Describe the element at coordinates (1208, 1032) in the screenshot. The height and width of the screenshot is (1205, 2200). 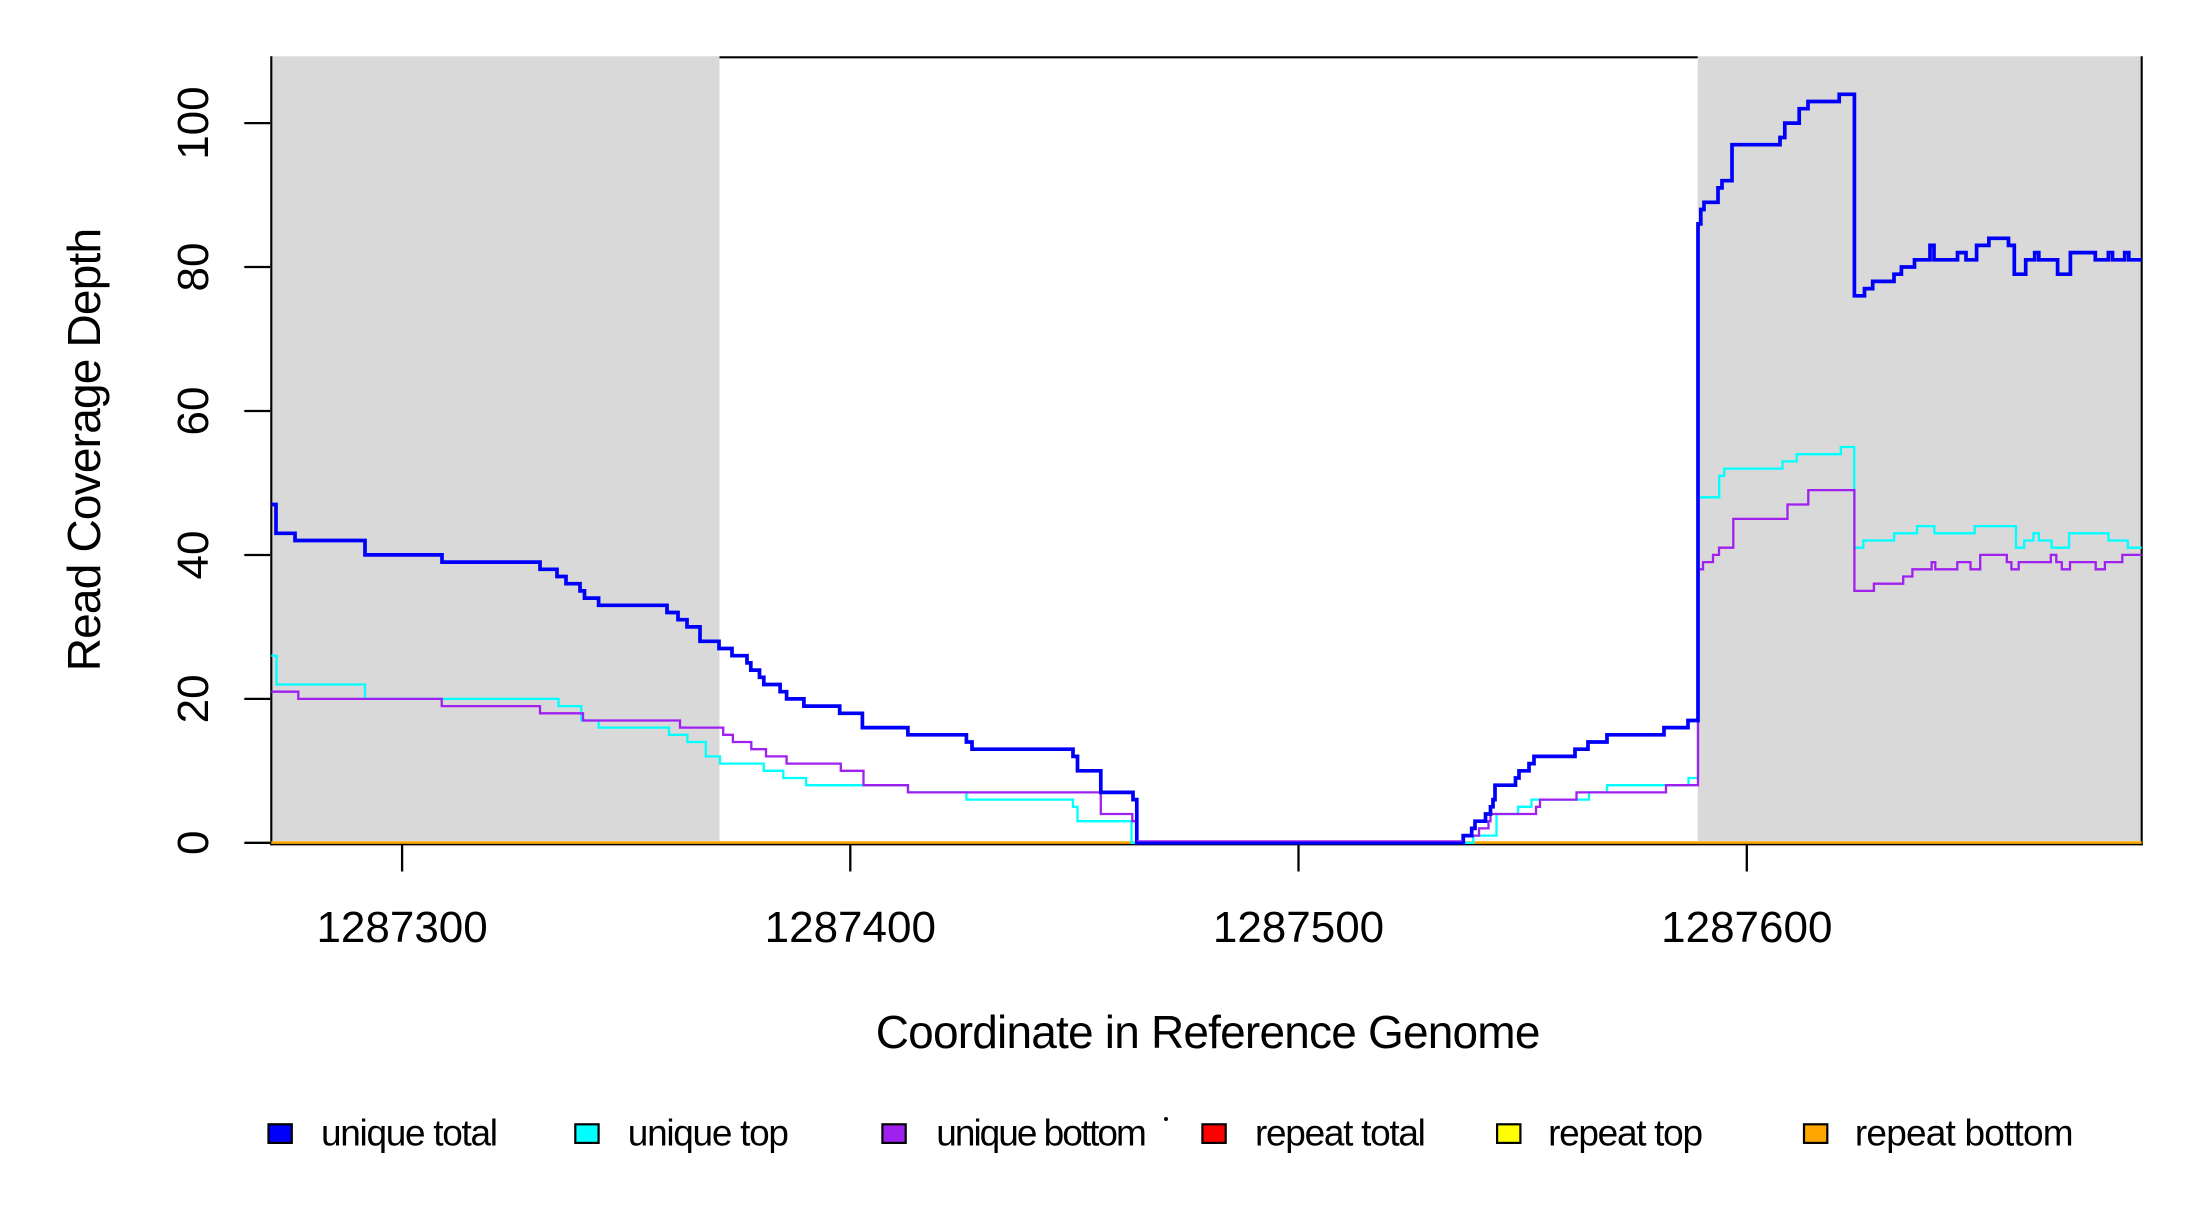
I see `svg-text: Coordinate in Reference Genome` at that location.